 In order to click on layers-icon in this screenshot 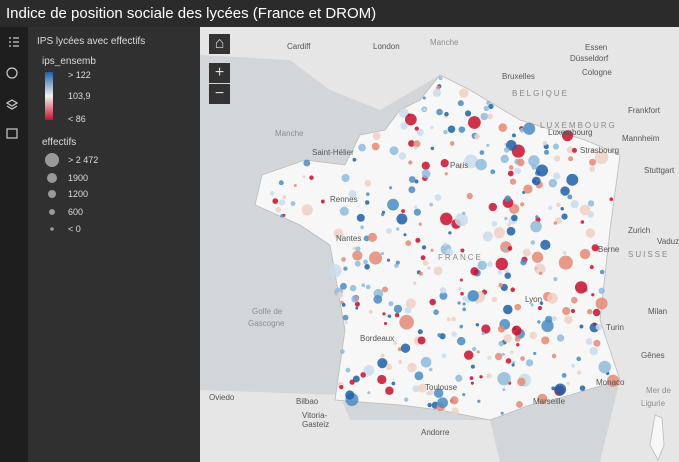, I will do `click(12, 104)`.